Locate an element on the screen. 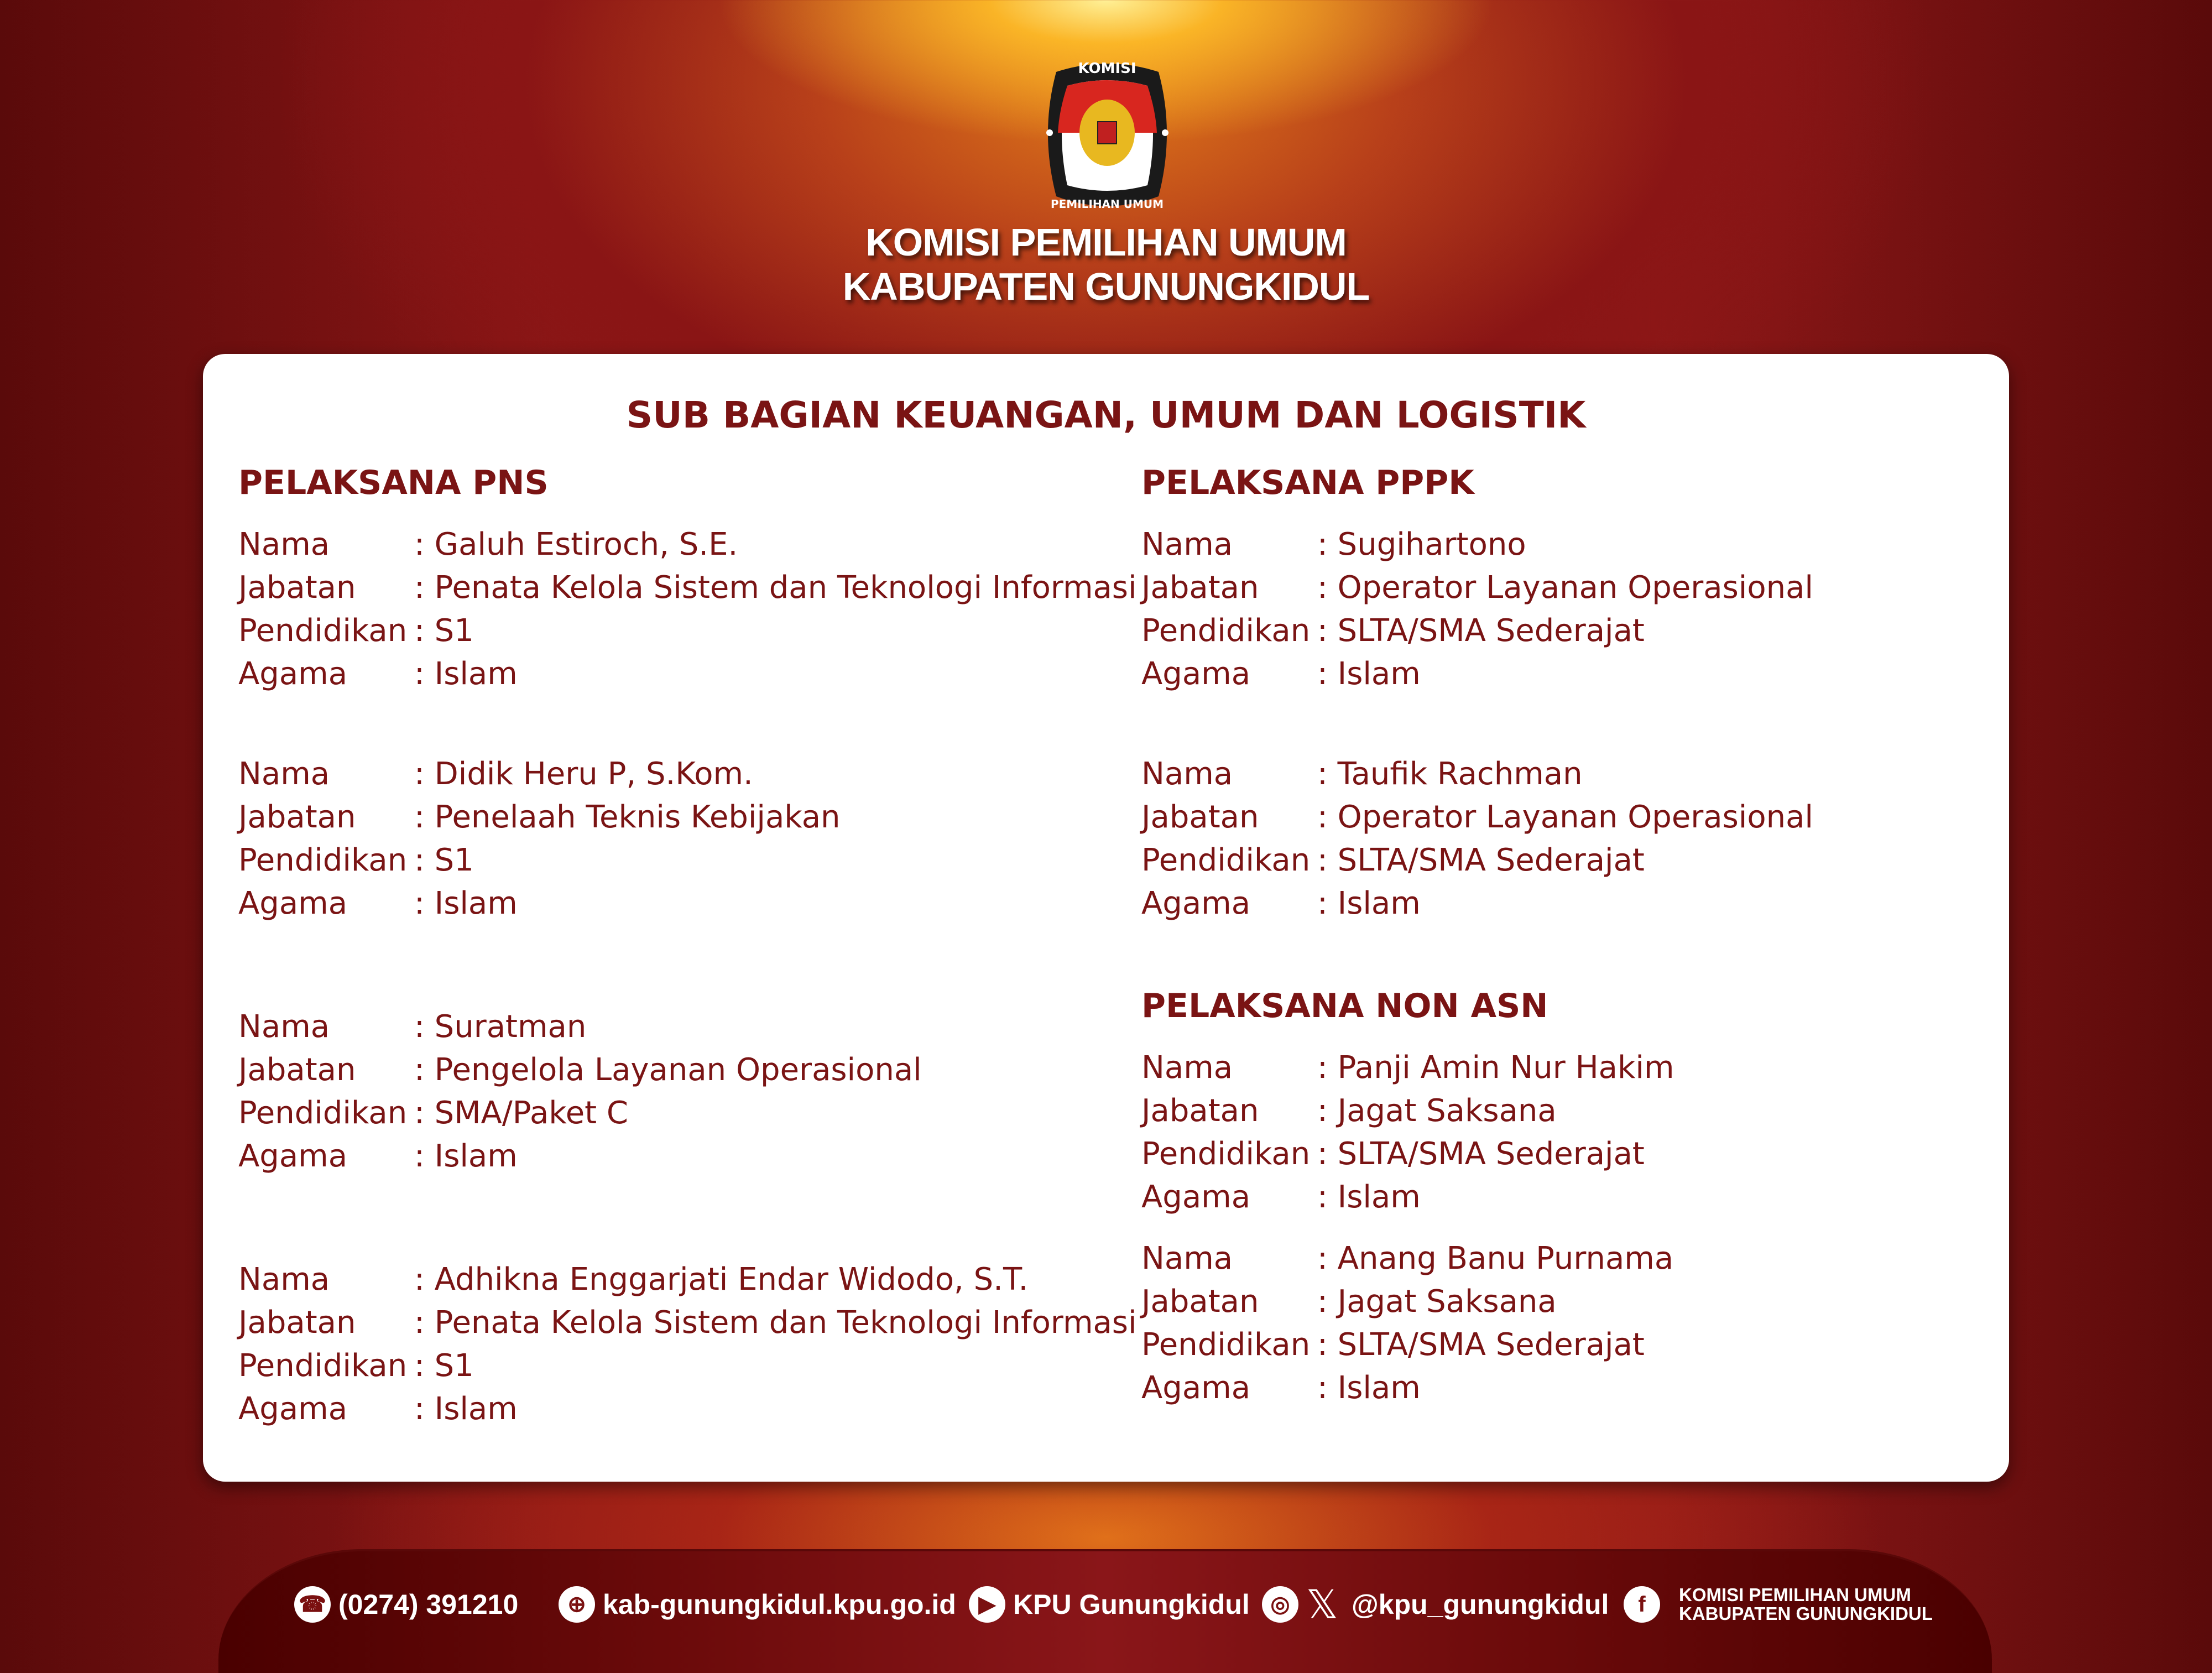 Image resolution: width=2212 pixels, height=1673 pixels. facebook-icon: f is located at coordinates (1642, 1604).